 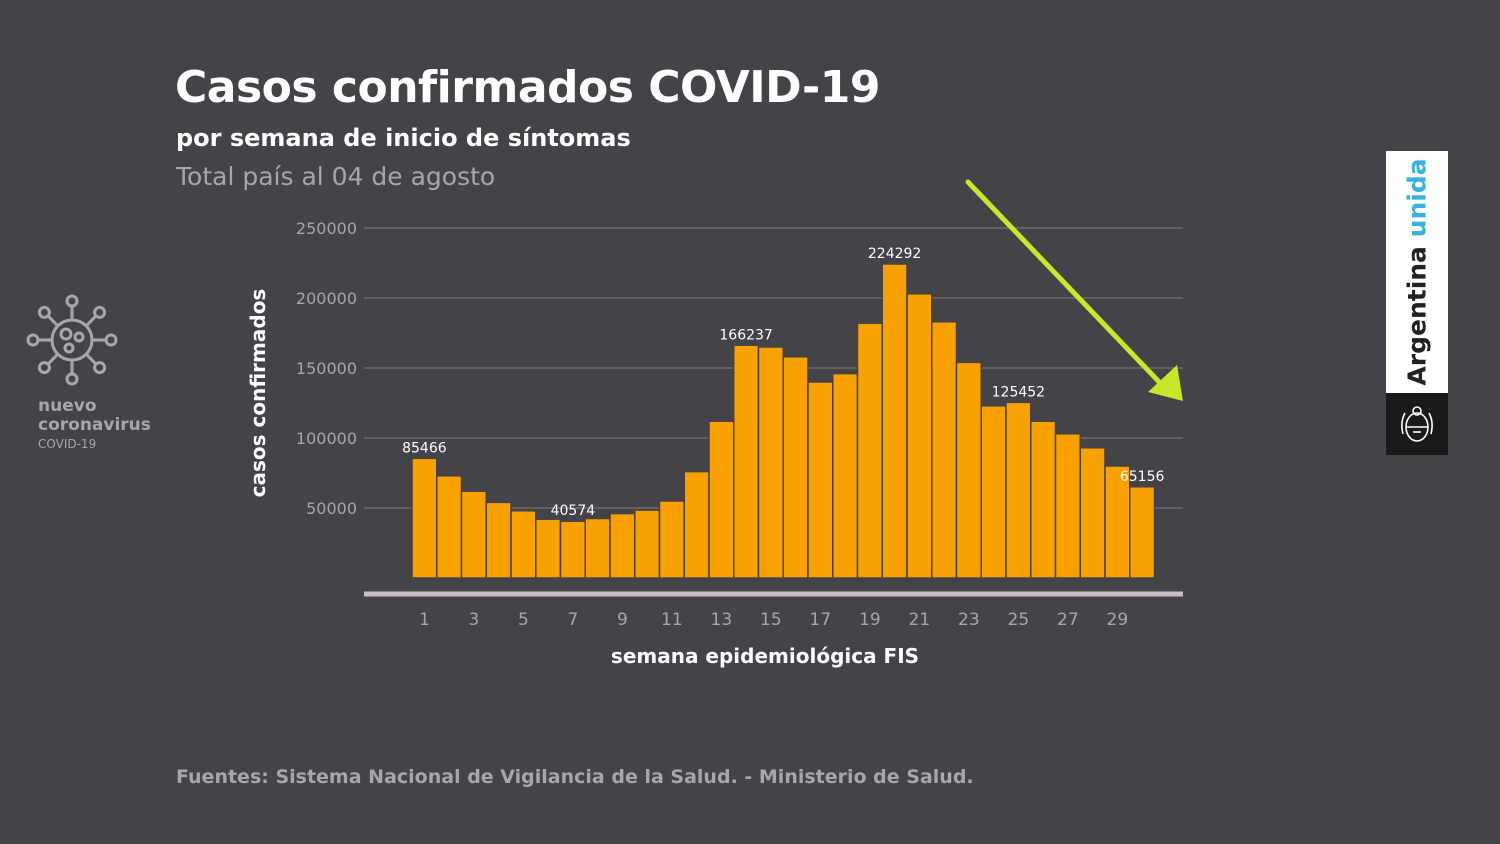 I want to click on x-tick-label: 1, so click(x=424, y=620).